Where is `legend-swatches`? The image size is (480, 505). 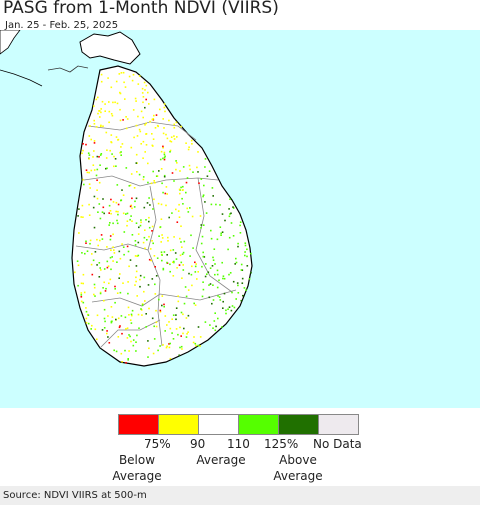 legend-swatches is located at coordinates (238, 424).